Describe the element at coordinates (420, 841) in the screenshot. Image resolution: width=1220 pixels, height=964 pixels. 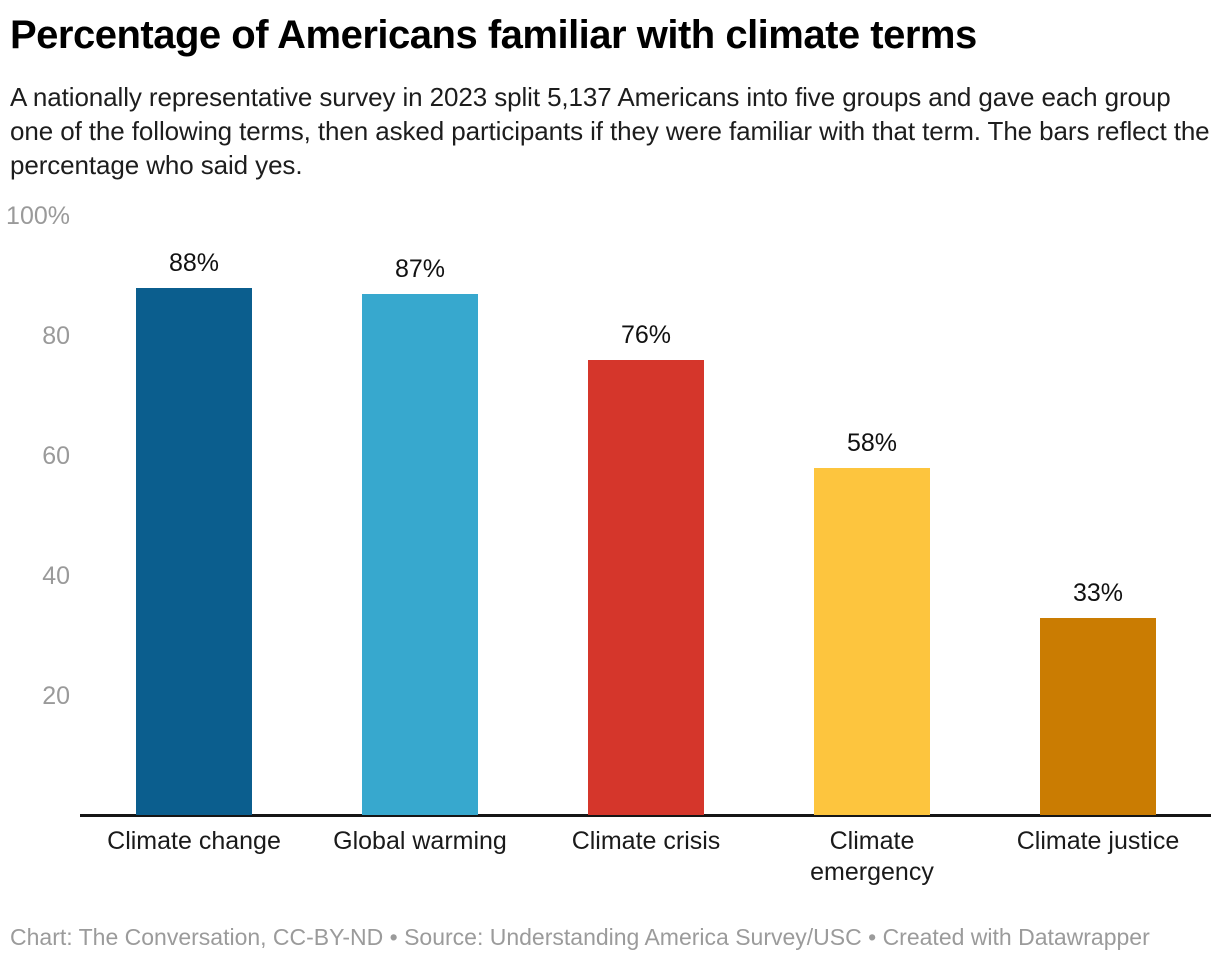
I see `x-axis-category-label: Global warming` at that location.